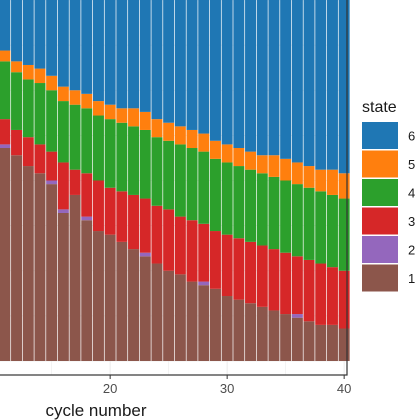  What do you see at coordinates (411, 221) in the screenshot?
I see `legend-label-state-3: 3` at bounding box center [411, 221].